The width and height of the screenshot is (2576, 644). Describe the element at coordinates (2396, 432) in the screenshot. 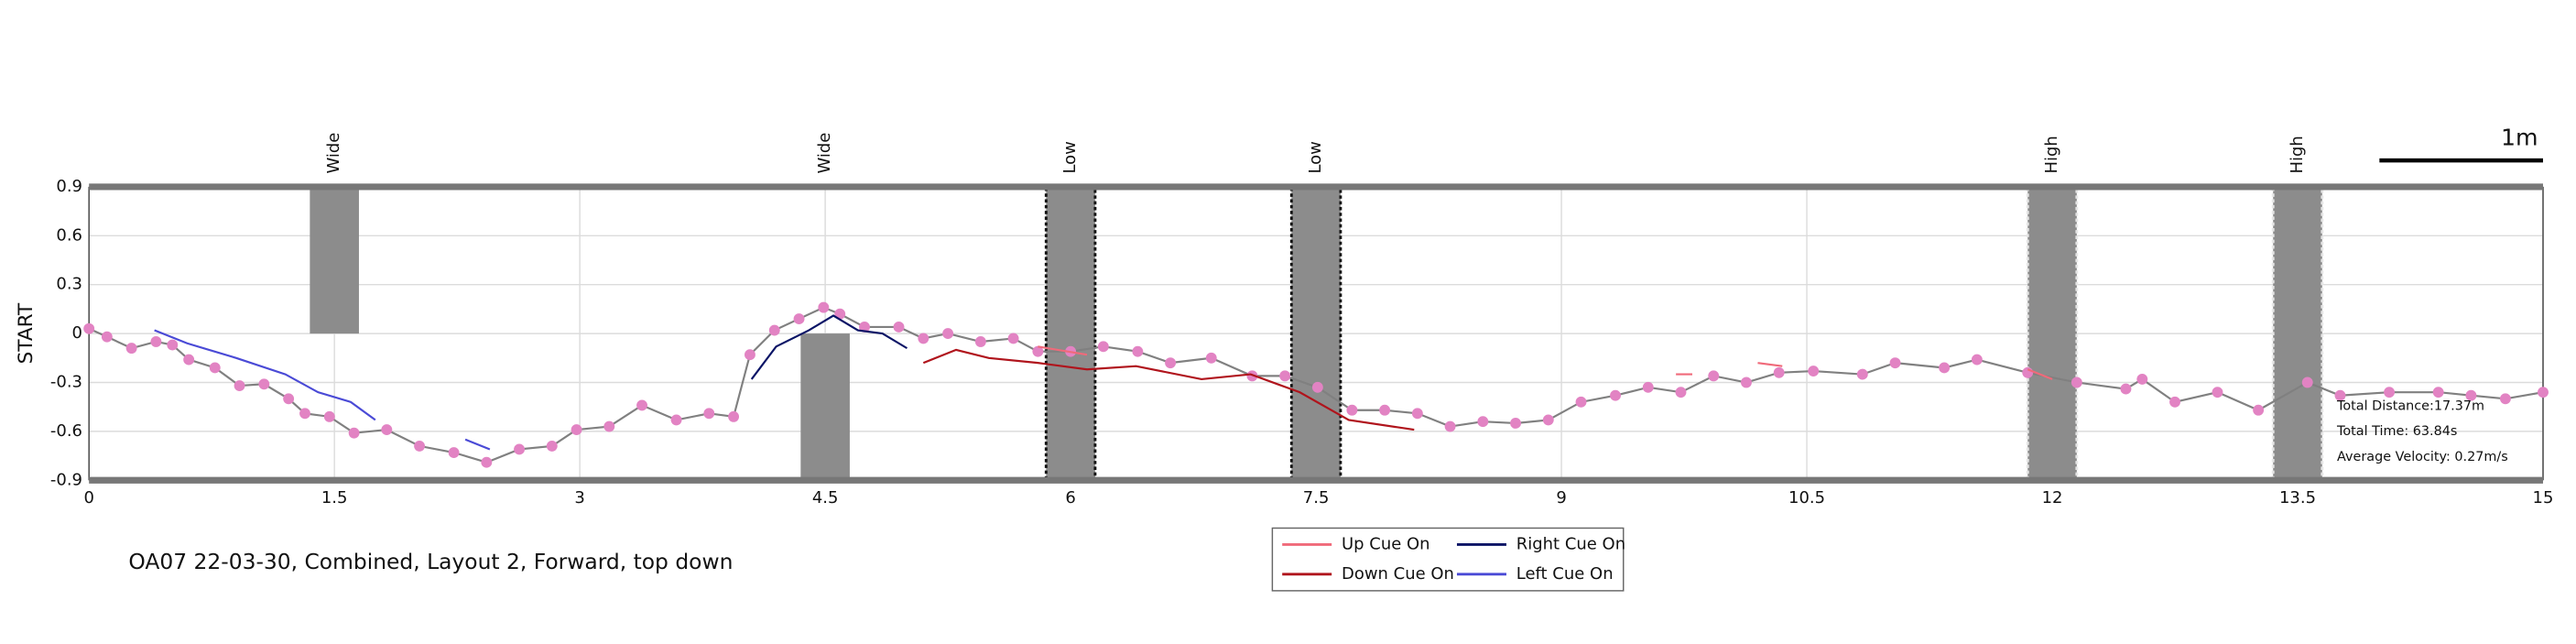

I see `stat-text: Total Time: 63.84s` at that location.